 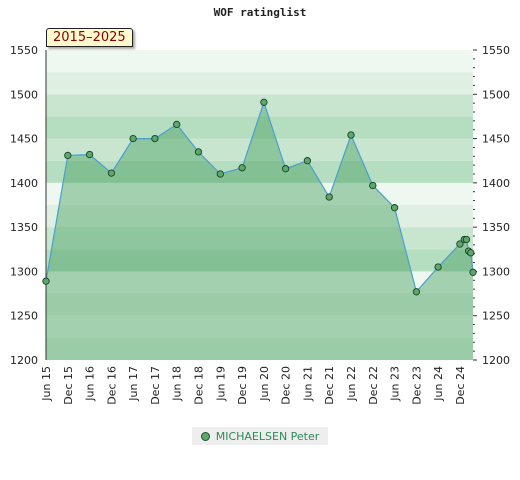 I want to click on x-tick-label: Dec 16, so click(x=111, y=385).